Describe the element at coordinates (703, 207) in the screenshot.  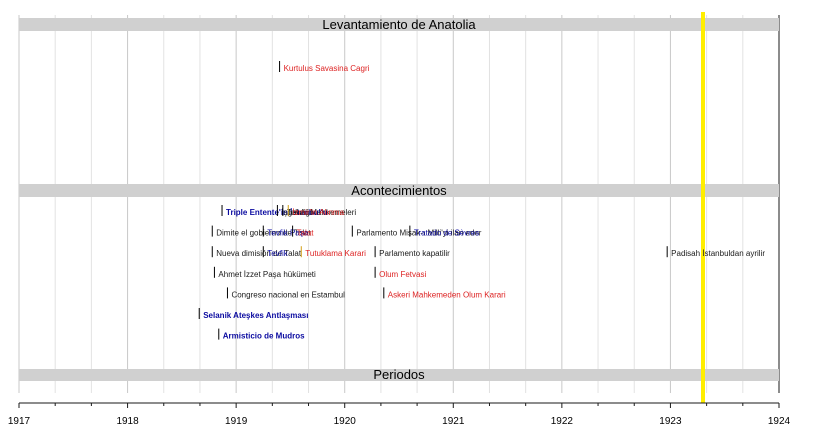
I see `highlight-bar` at that location.